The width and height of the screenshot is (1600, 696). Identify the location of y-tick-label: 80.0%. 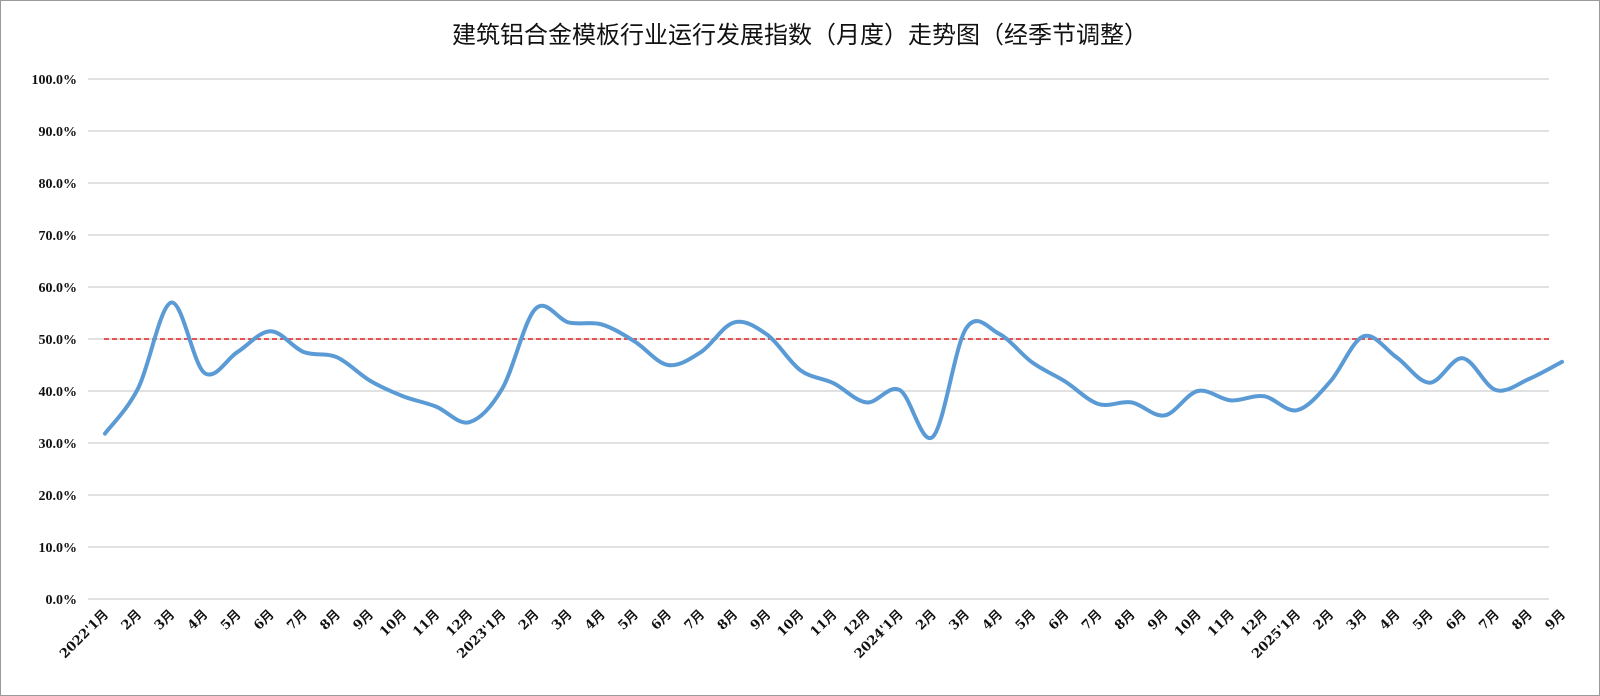
(58, 184).